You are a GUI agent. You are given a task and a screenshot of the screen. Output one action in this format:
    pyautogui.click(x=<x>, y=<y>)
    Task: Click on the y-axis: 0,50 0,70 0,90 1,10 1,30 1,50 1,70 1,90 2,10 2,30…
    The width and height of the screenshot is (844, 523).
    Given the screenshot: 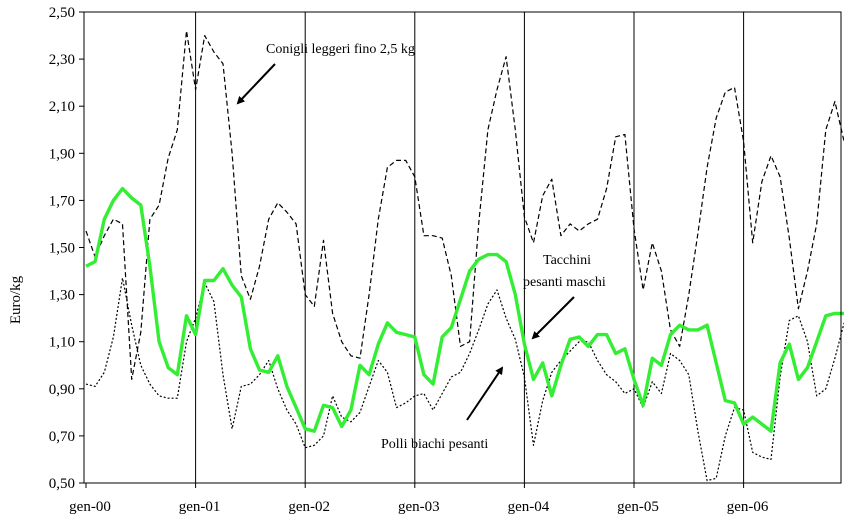 What is the action you would take?
    pyautogui.click(x=66, y=248)
    